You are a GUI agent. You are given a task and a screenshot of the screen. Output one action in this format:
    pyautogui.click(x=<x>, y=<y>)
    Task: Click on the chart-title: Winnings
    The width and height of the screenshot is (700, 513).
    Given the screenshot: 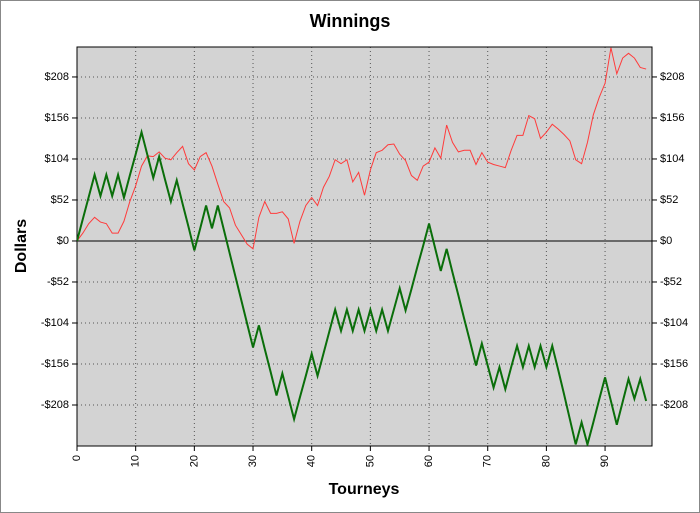 What is the action you would take?
    pyautogui.click(x=350, y=21)
    